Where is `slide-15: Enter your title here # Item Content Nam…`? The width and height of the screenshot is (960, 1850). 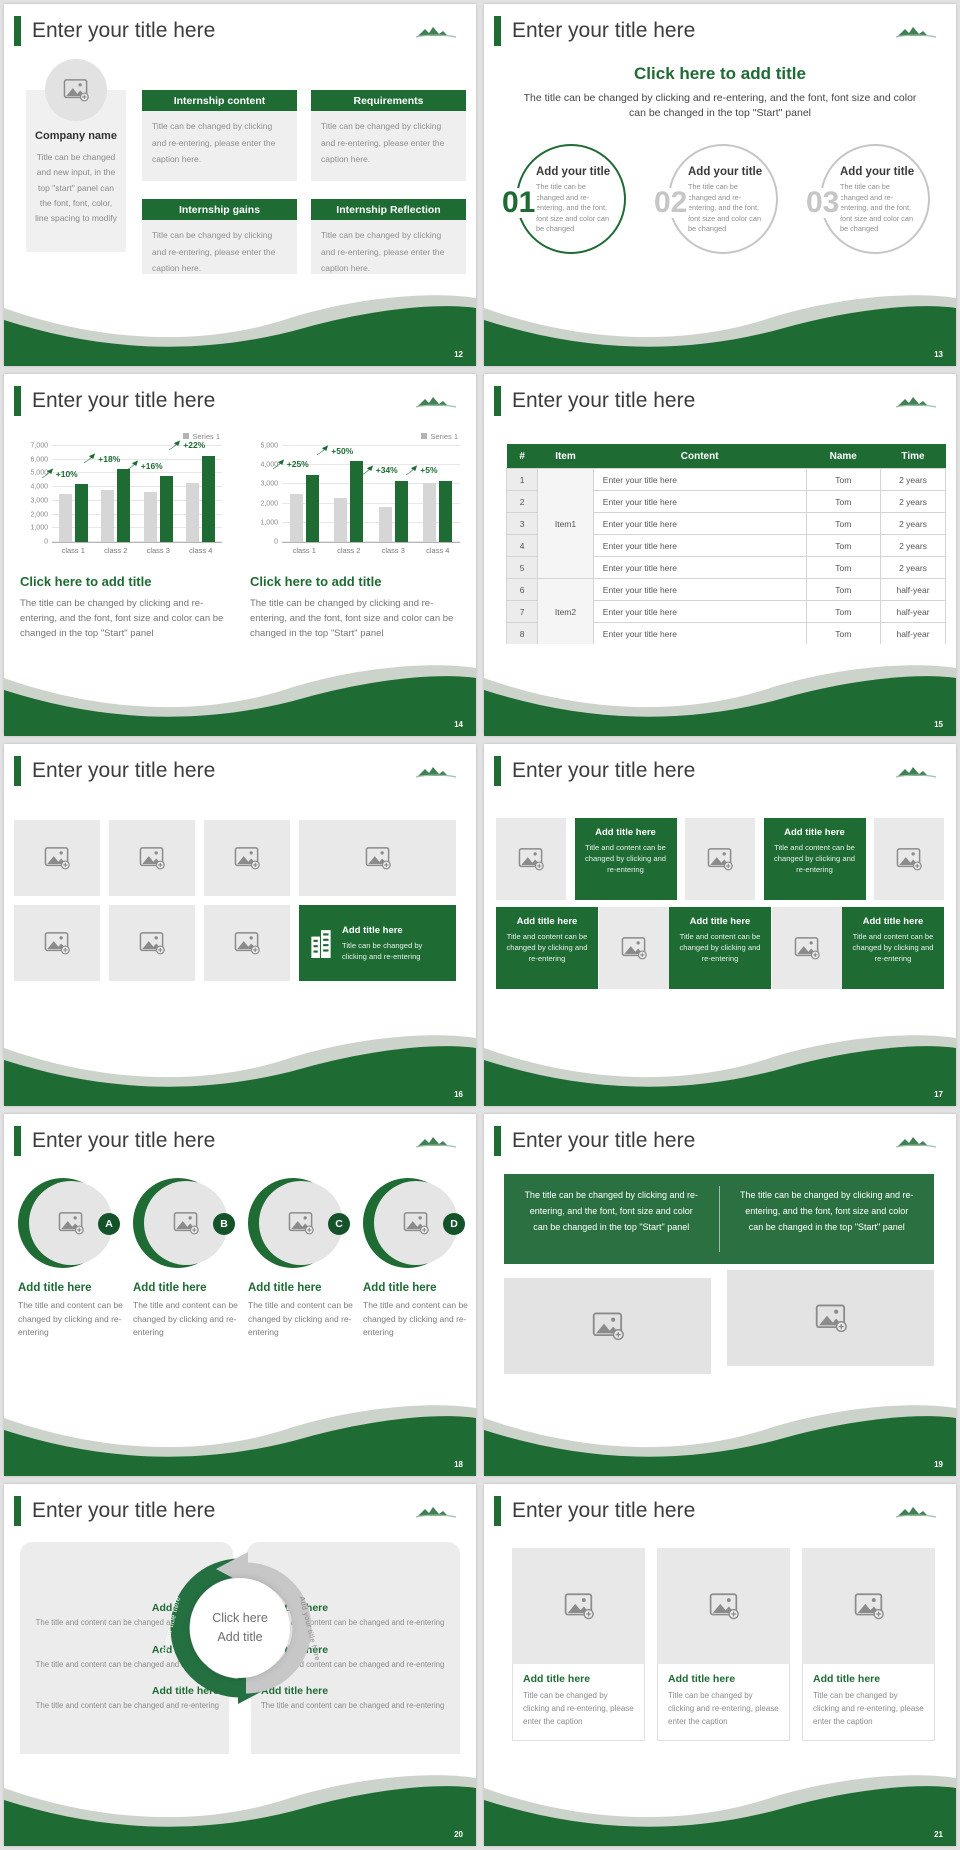 slide-15: Enter your title here # Item Content Nam… is located at coordinates (720, 555).